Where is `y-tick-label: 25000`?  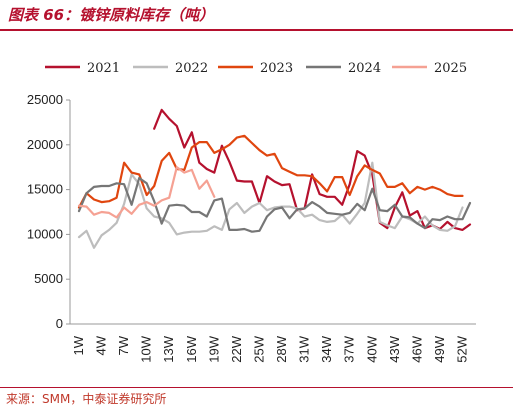
y-tick-label: 25000 is located at coordinates (45, 99).